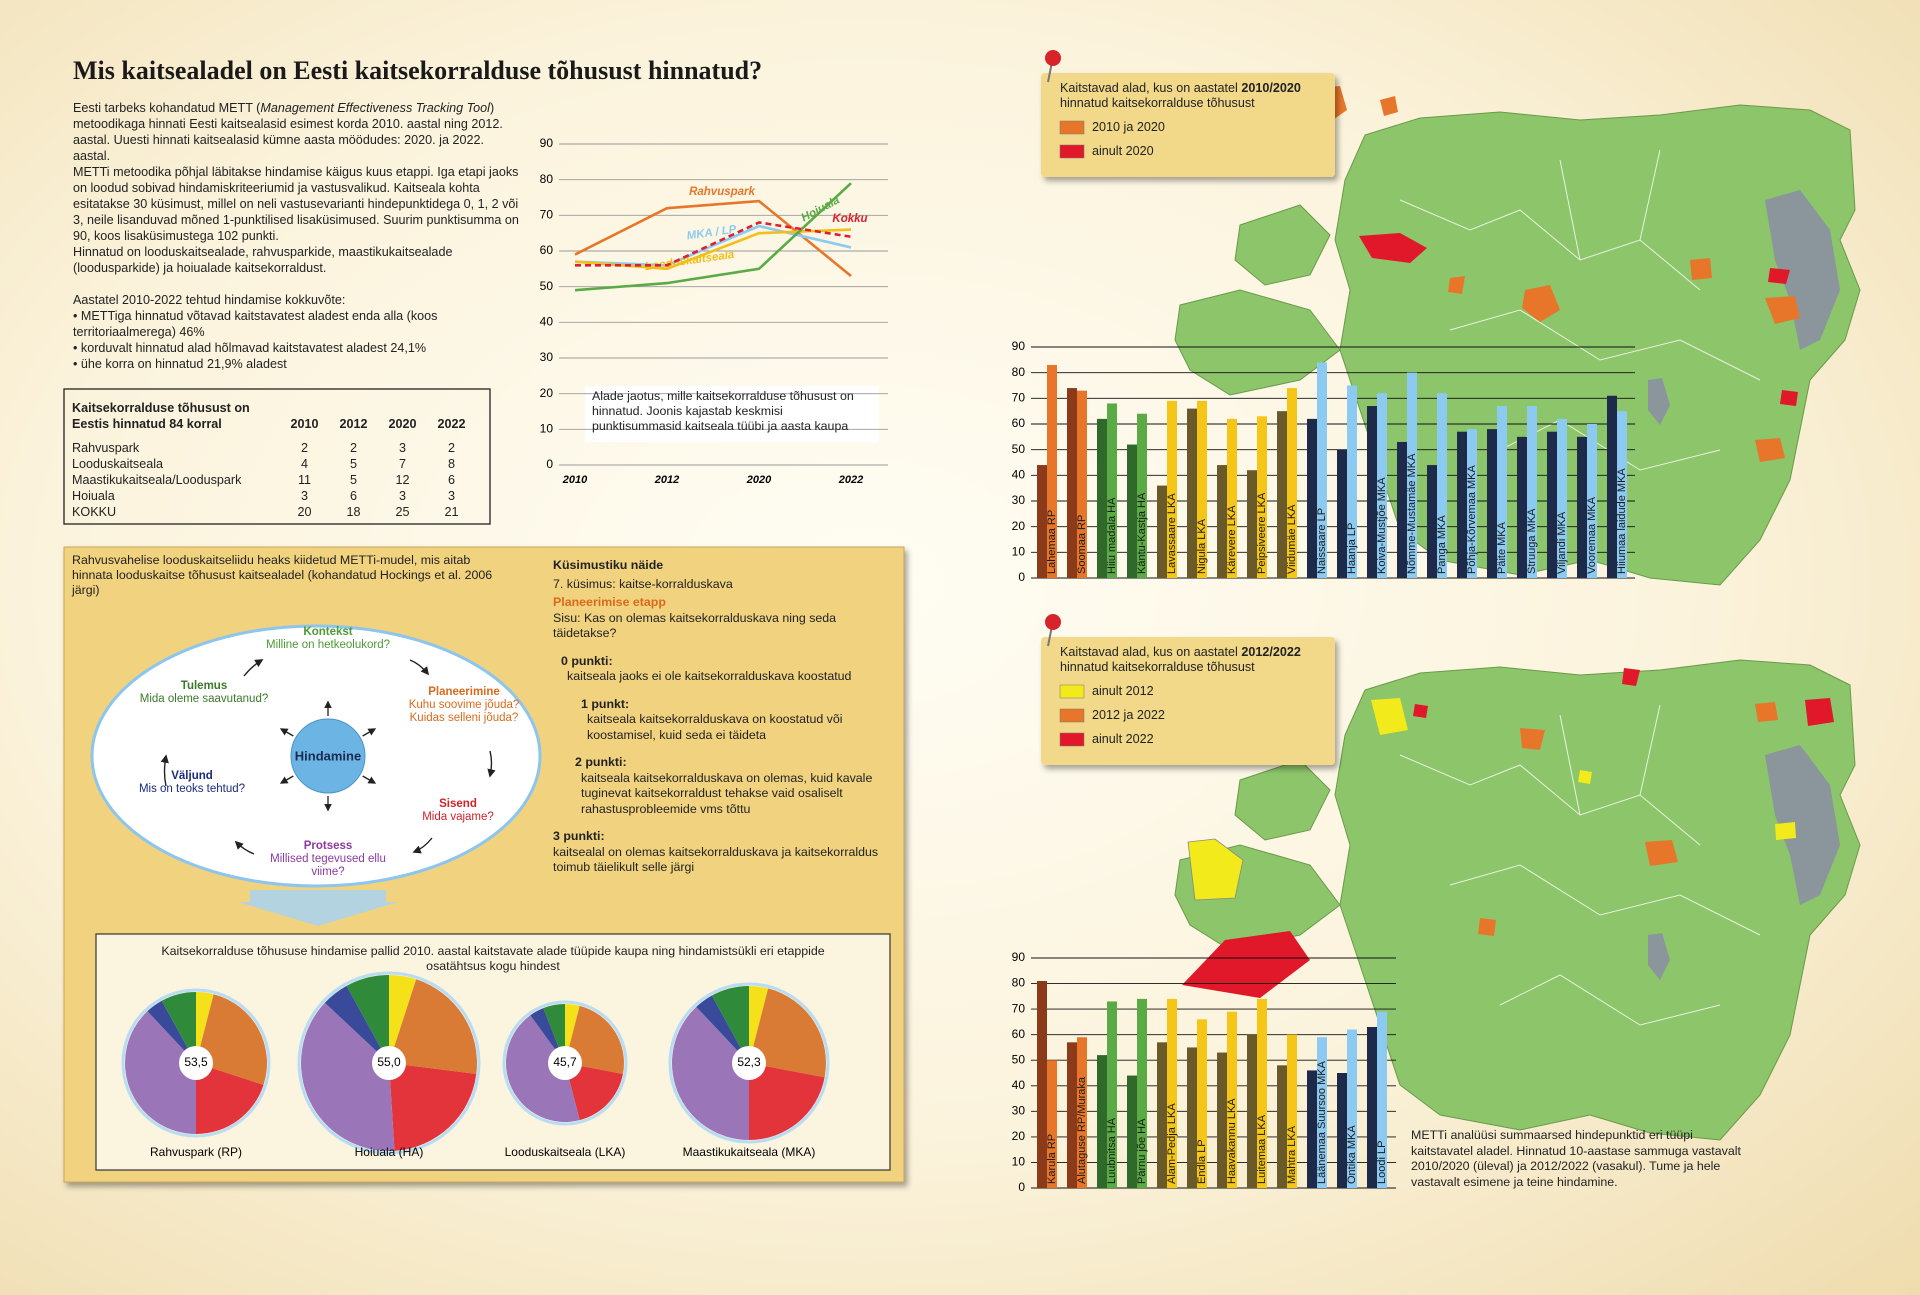 The image size is (1920, 1295). I want to click on row: Maastikukaitseala/Looduspark 11 5 12 6, so click(274, 480).